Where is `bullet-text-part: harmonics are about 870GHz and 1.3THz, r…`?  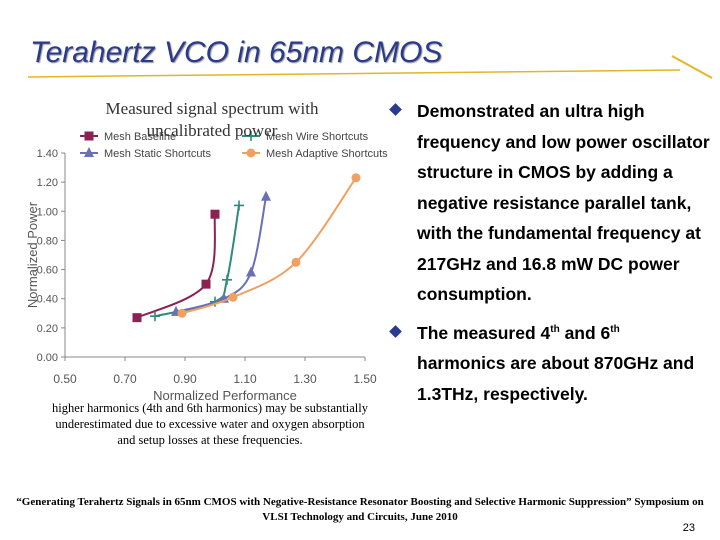 bullet-text-part: harmonics are about 870GHz and 1.3THz, r… is located at coordinates (556, 378).